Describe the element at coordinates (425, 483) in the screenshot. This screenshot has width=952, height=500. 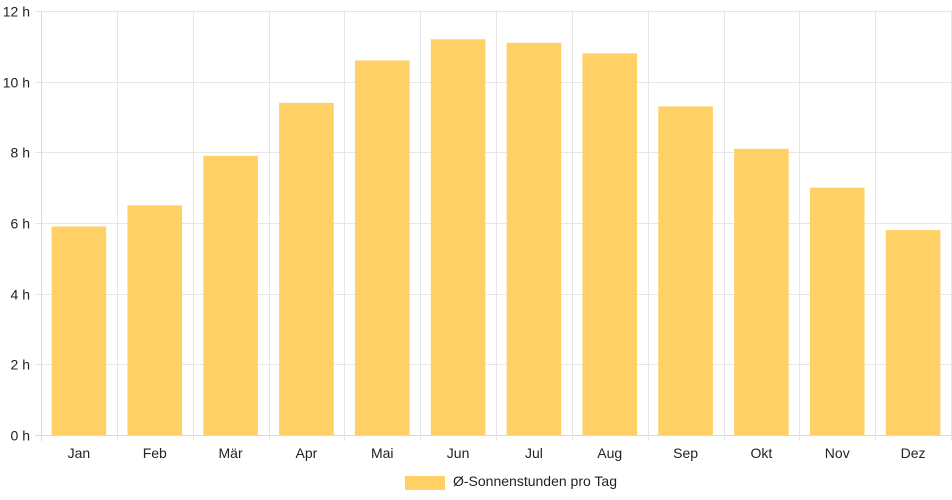
I see `legend-swatch` at that location.